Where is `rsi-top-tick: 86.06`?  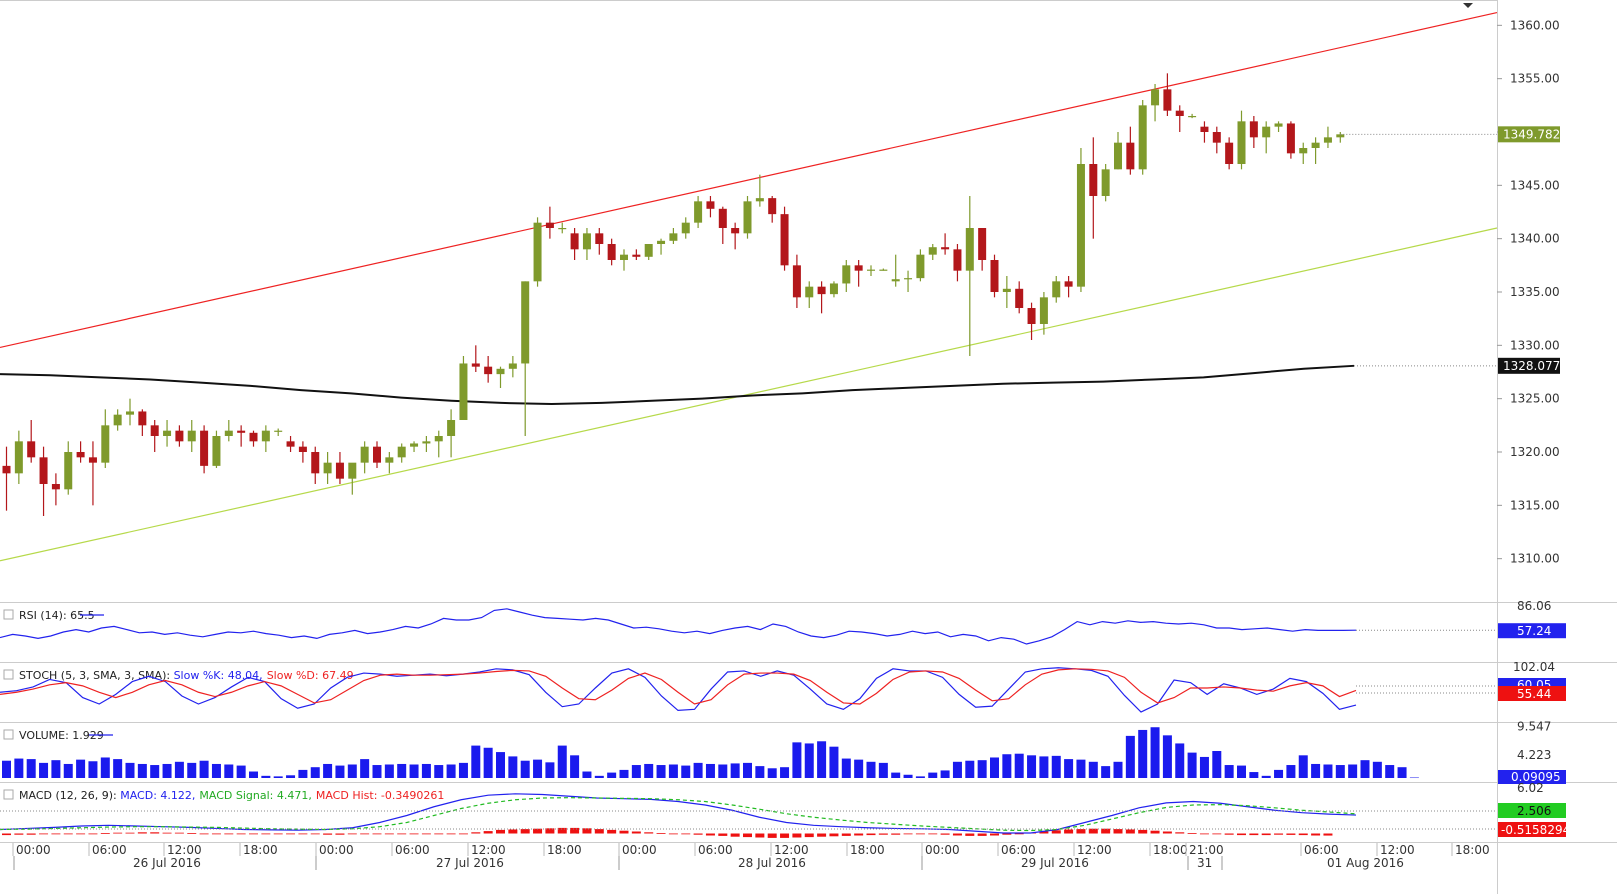 rsi-top-tick: 86.06 is located at coordinates (1534, 606).